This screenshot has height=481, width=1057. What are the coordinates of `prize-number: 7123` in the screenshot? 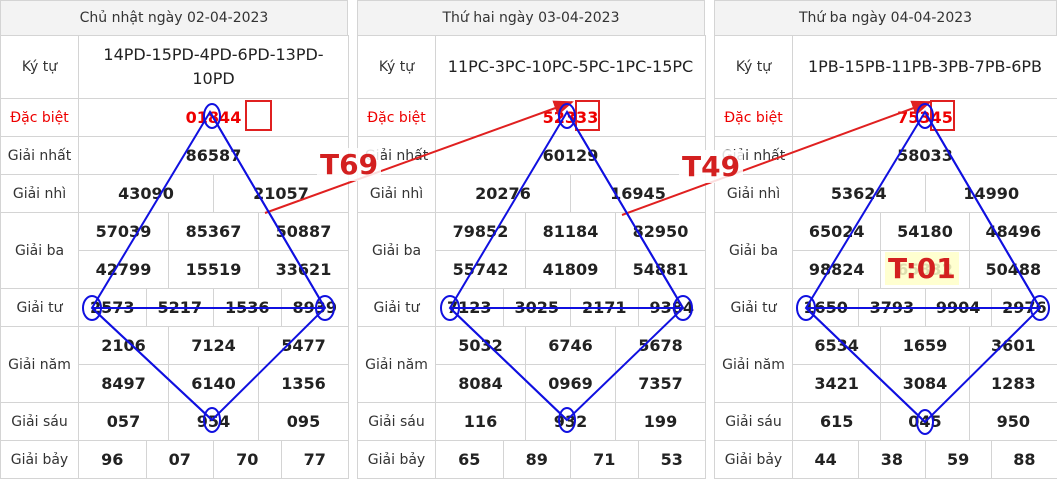 It's located at (469, 307).